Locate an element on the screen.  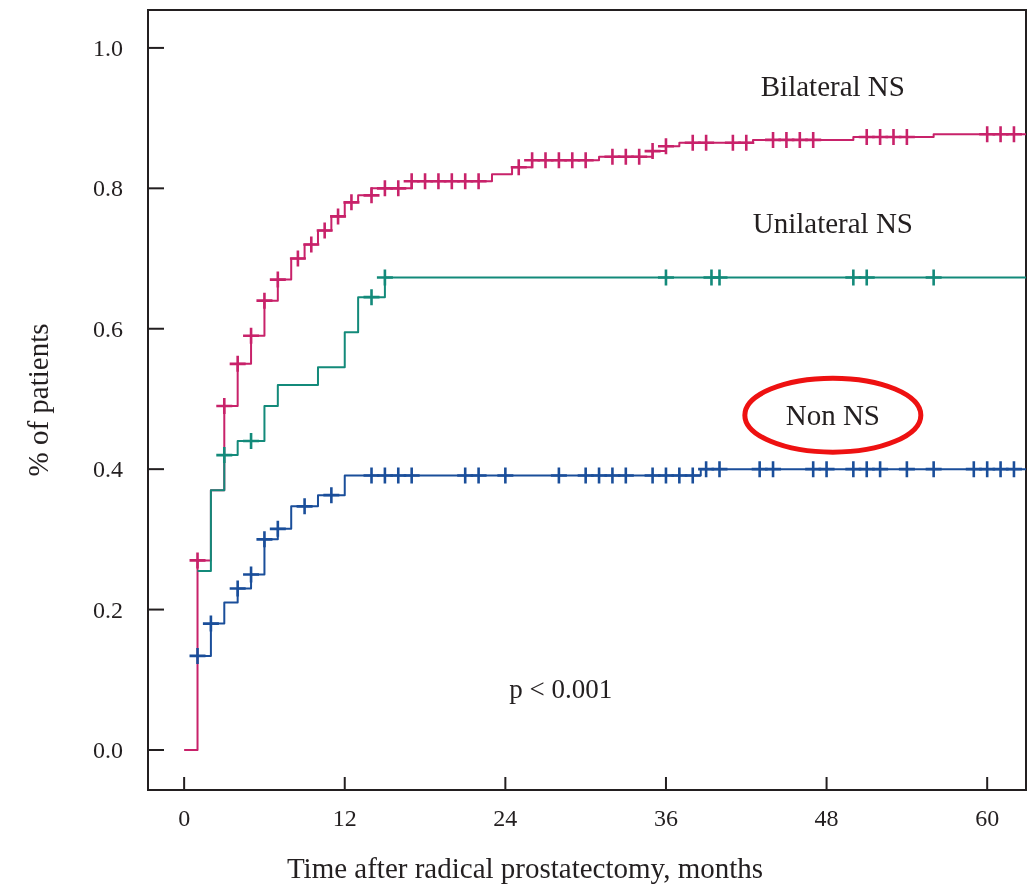
x-tick-label: 60 is located at coordinates (987, 818).